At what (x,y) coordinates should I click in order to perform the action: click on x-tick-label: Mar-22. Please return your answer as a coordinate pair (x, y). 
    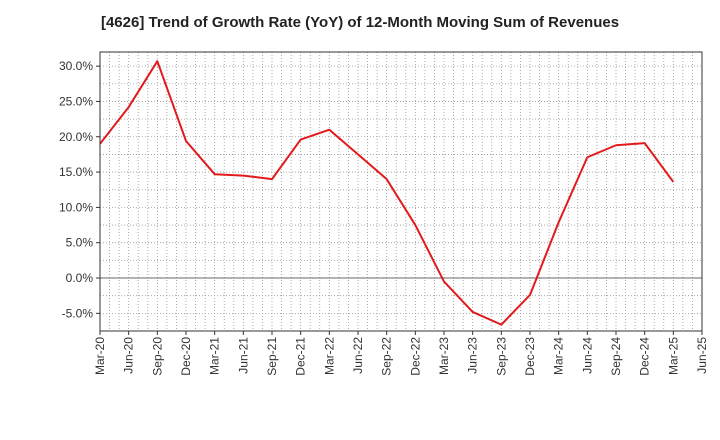
    Looking at the image, I should click on (329, 356).